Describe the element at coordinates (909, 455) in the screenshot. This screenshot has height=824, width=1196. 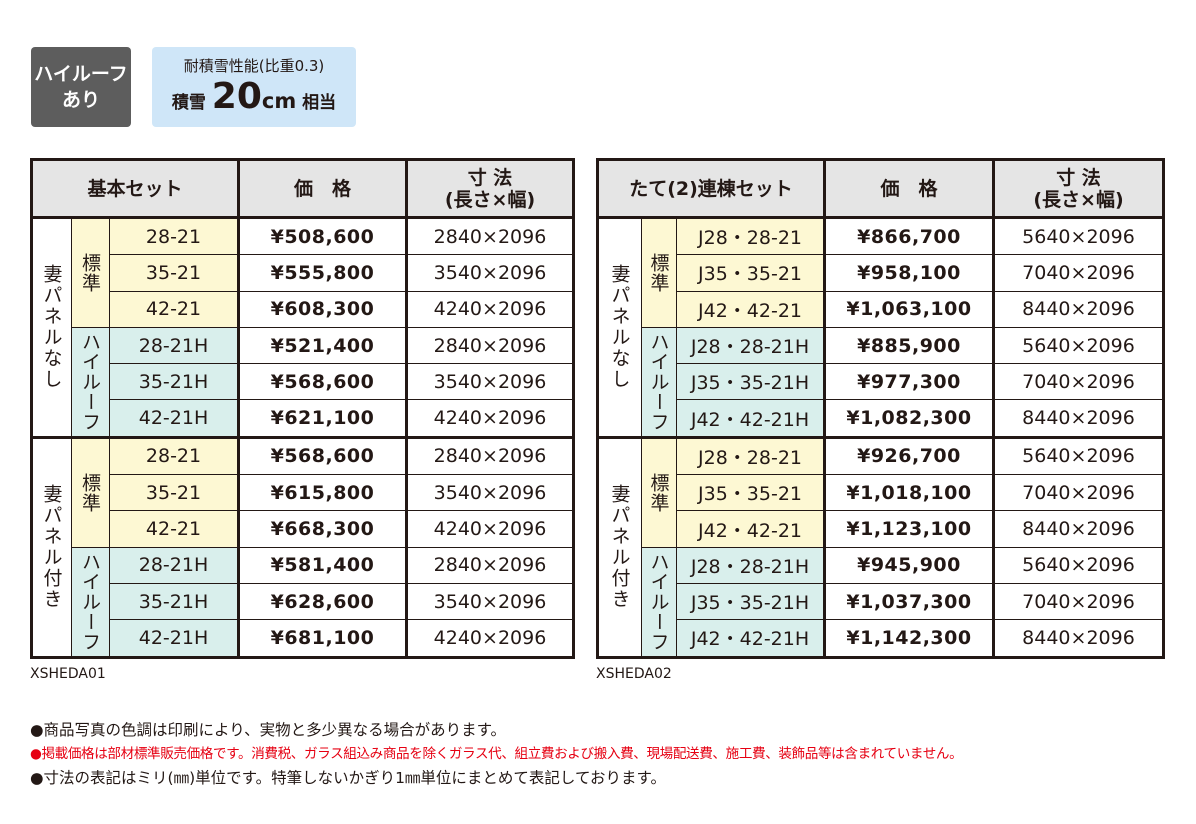
I see `price: ¥926,700` at that location.